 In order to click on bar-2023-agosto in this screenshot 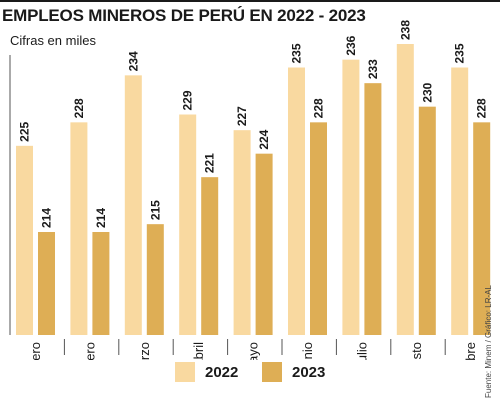, I will do `click(427, 221)`.